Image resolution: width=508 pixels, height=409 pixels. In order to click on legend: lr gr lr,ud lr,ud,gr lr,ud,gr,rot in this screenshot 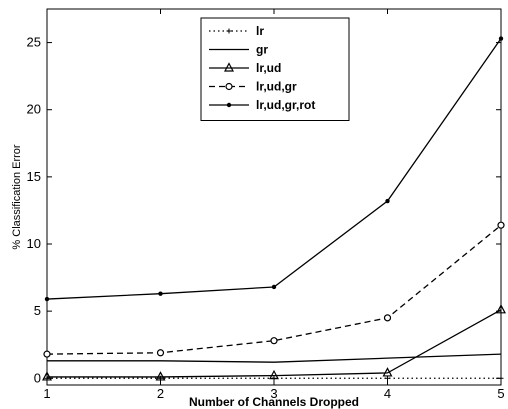, I will do `click(275, 69)`.